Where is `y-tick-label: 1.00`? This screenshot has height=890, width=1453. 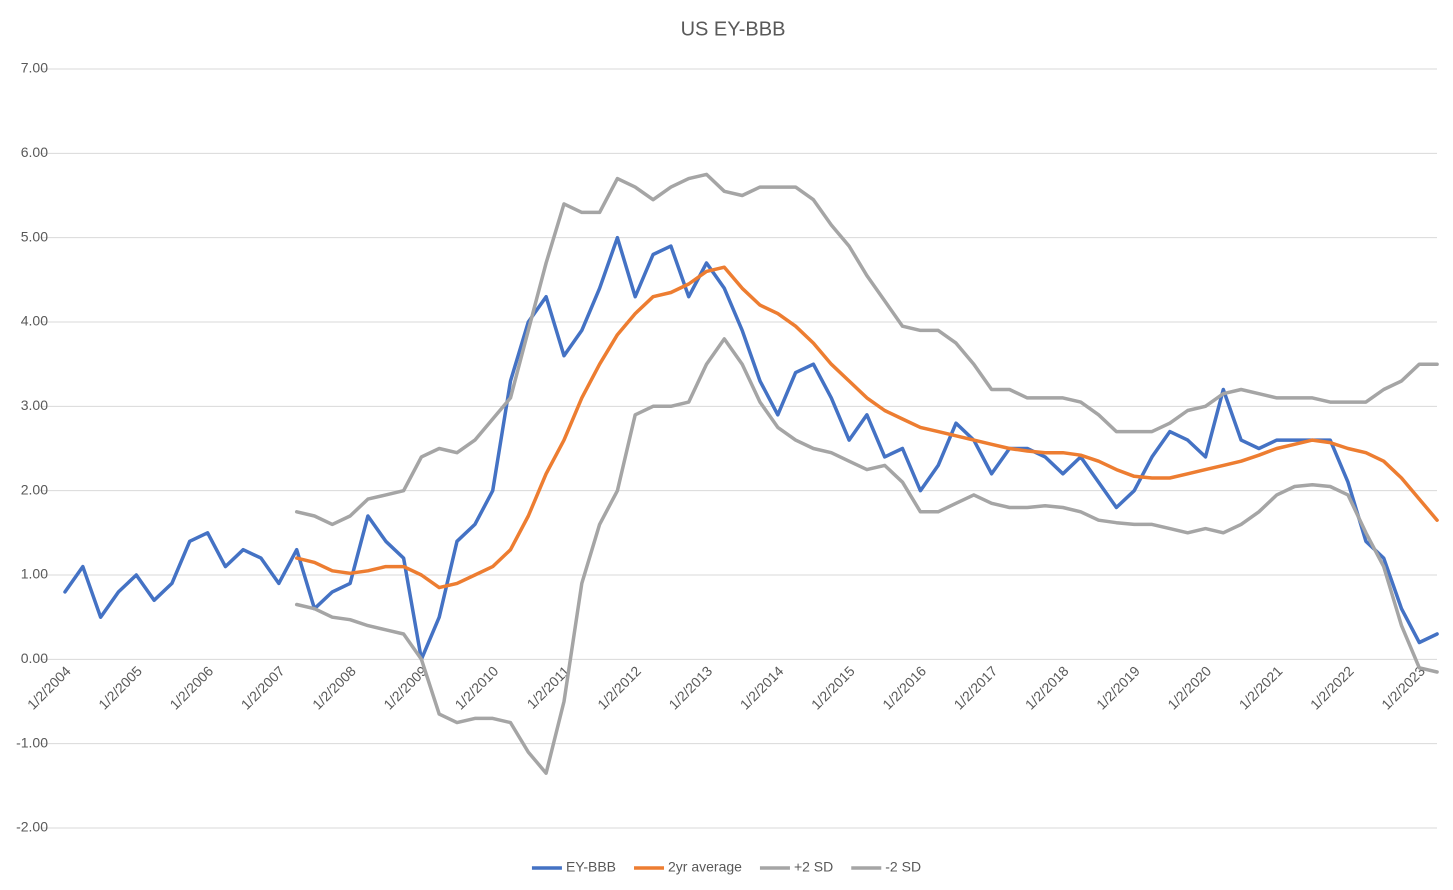
y-tick-label: 1.00 is located at coordinates (34, 574).